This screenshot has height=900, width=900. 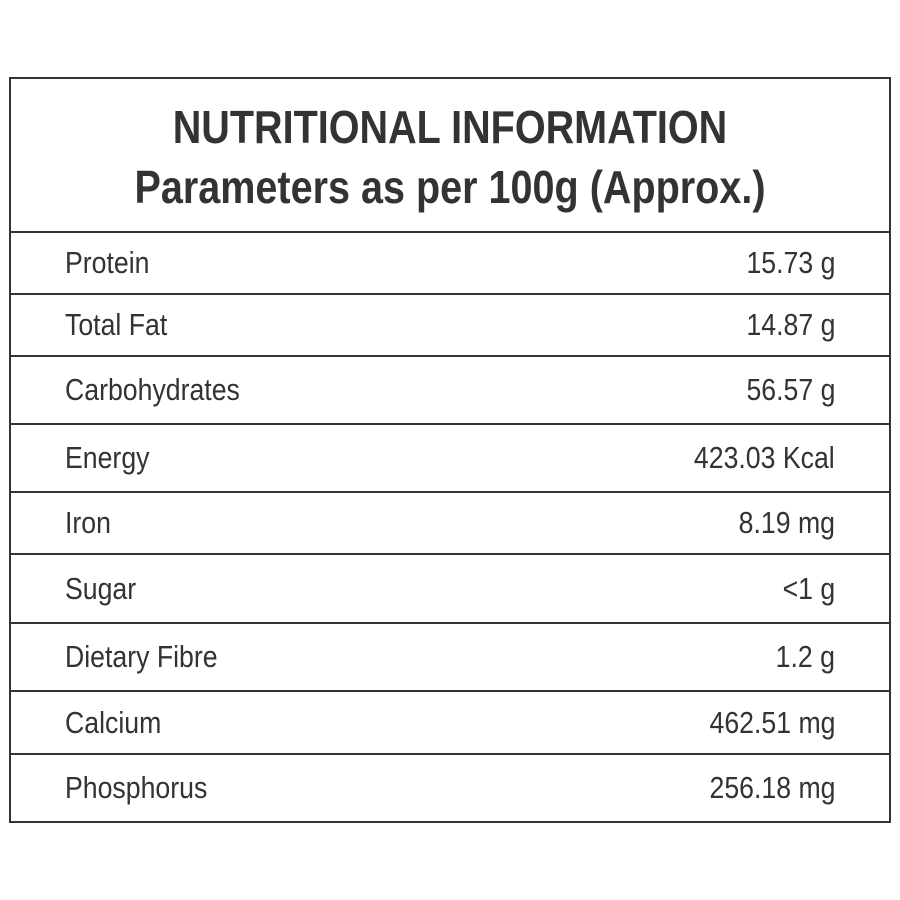 I want to click on table-row: Phosphorus 256.18 mg, so click(x=450, y=788).